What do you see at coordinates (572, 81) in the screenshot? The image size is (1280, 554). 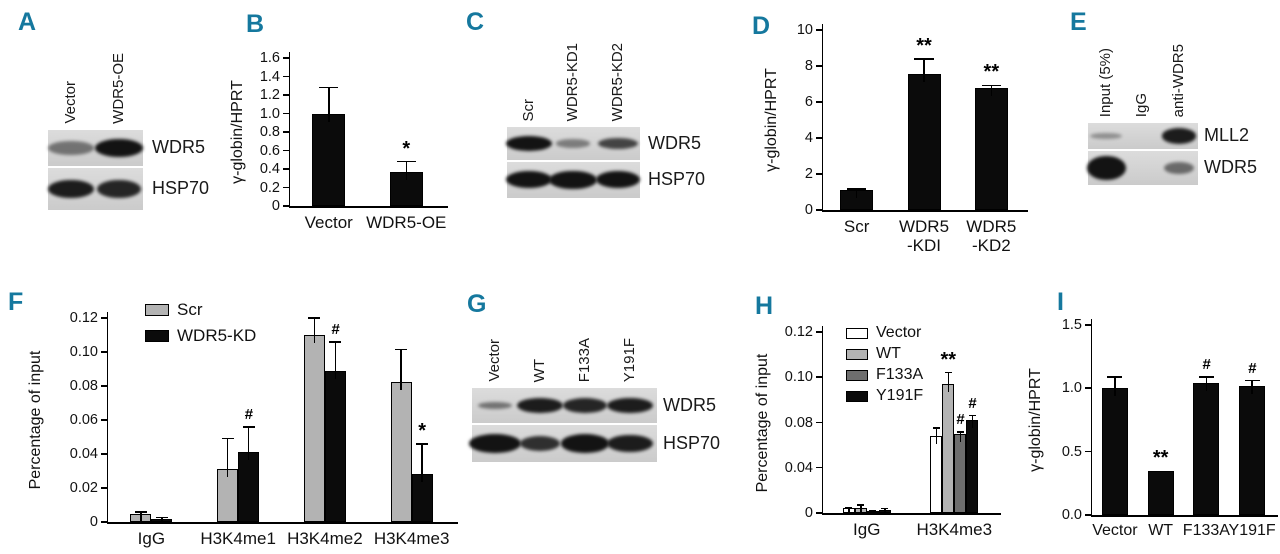 I see `lane-label: WDR5-KD1` at bounding box center [572, 81].